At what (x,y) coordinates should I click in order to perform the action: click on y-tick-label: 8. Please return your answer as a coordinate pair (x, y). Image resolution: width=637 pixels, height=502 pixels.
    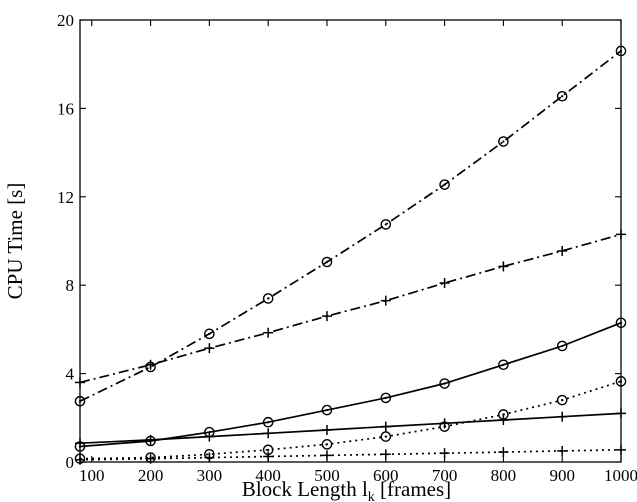
    Looking at the image, I should click on (70, 285).